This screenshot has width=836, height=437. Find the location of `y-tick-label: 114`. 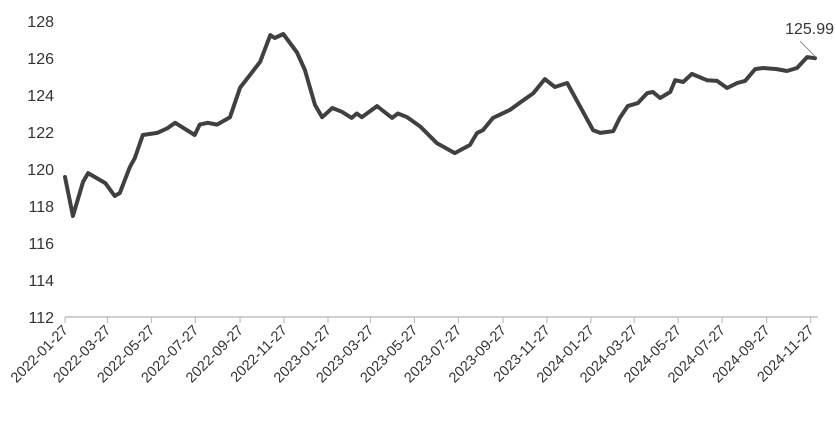

y-tick-label: 114 is located at coordinates (41, 281).